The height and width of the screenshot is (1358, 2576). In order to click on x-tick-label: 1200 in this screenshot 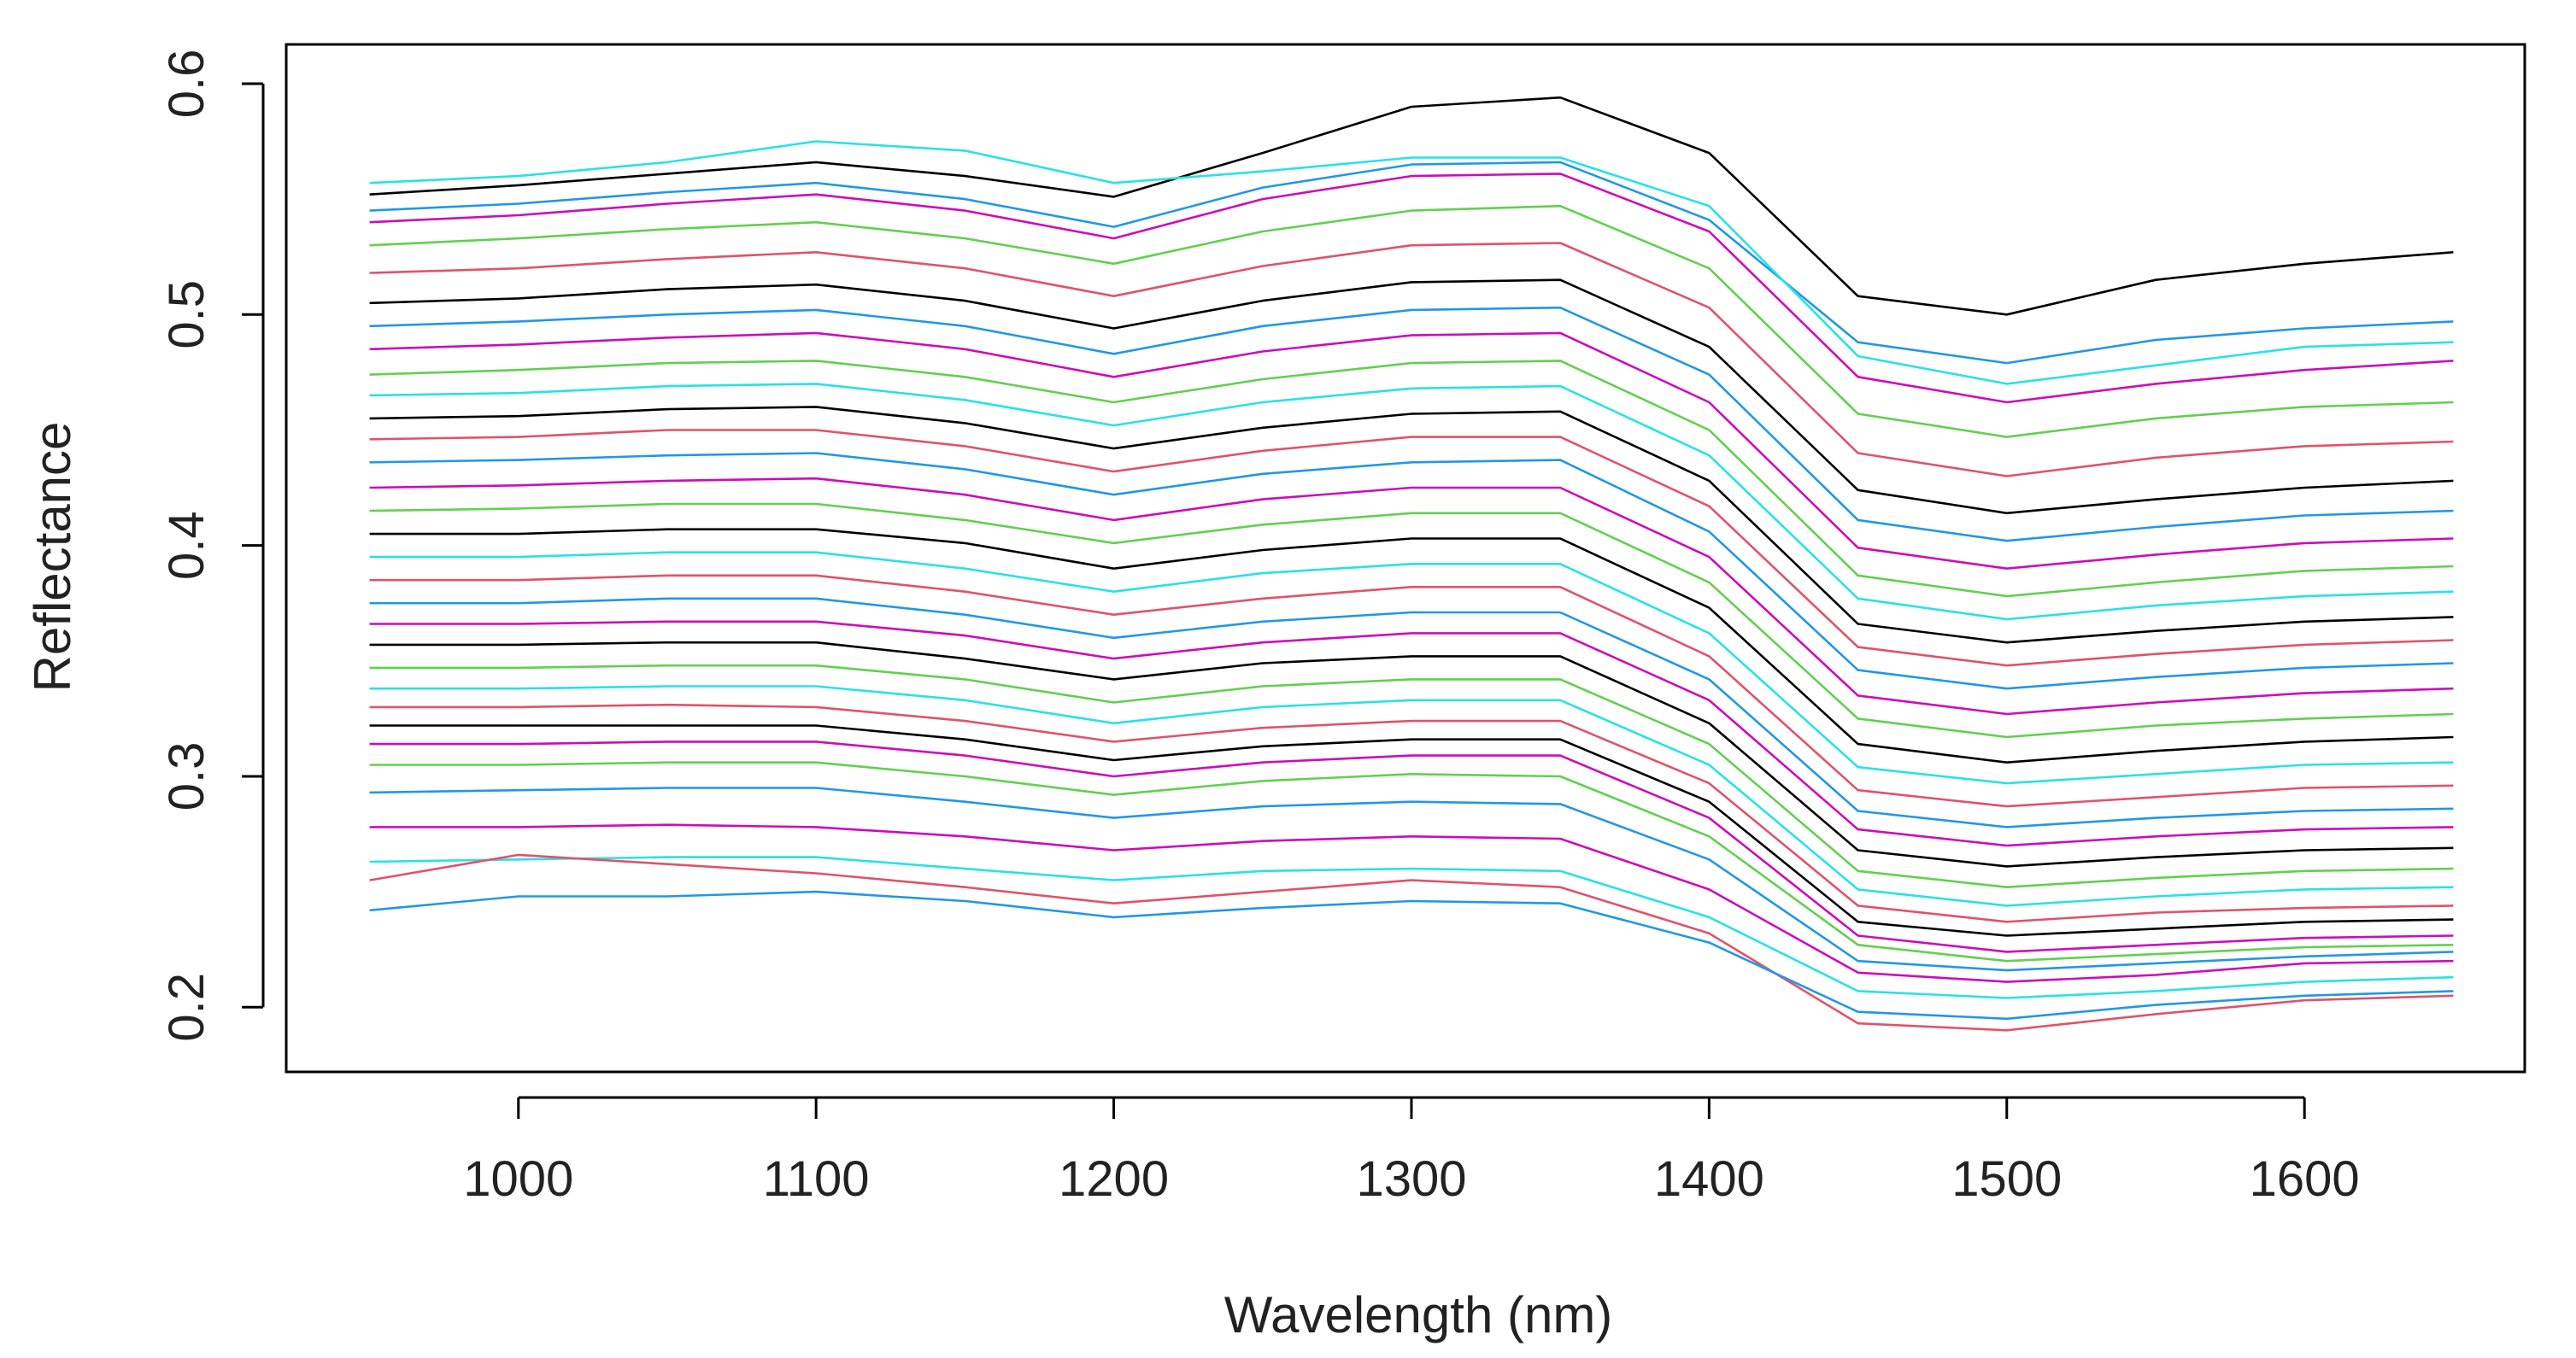, I will do `click(1114, 1179)`.